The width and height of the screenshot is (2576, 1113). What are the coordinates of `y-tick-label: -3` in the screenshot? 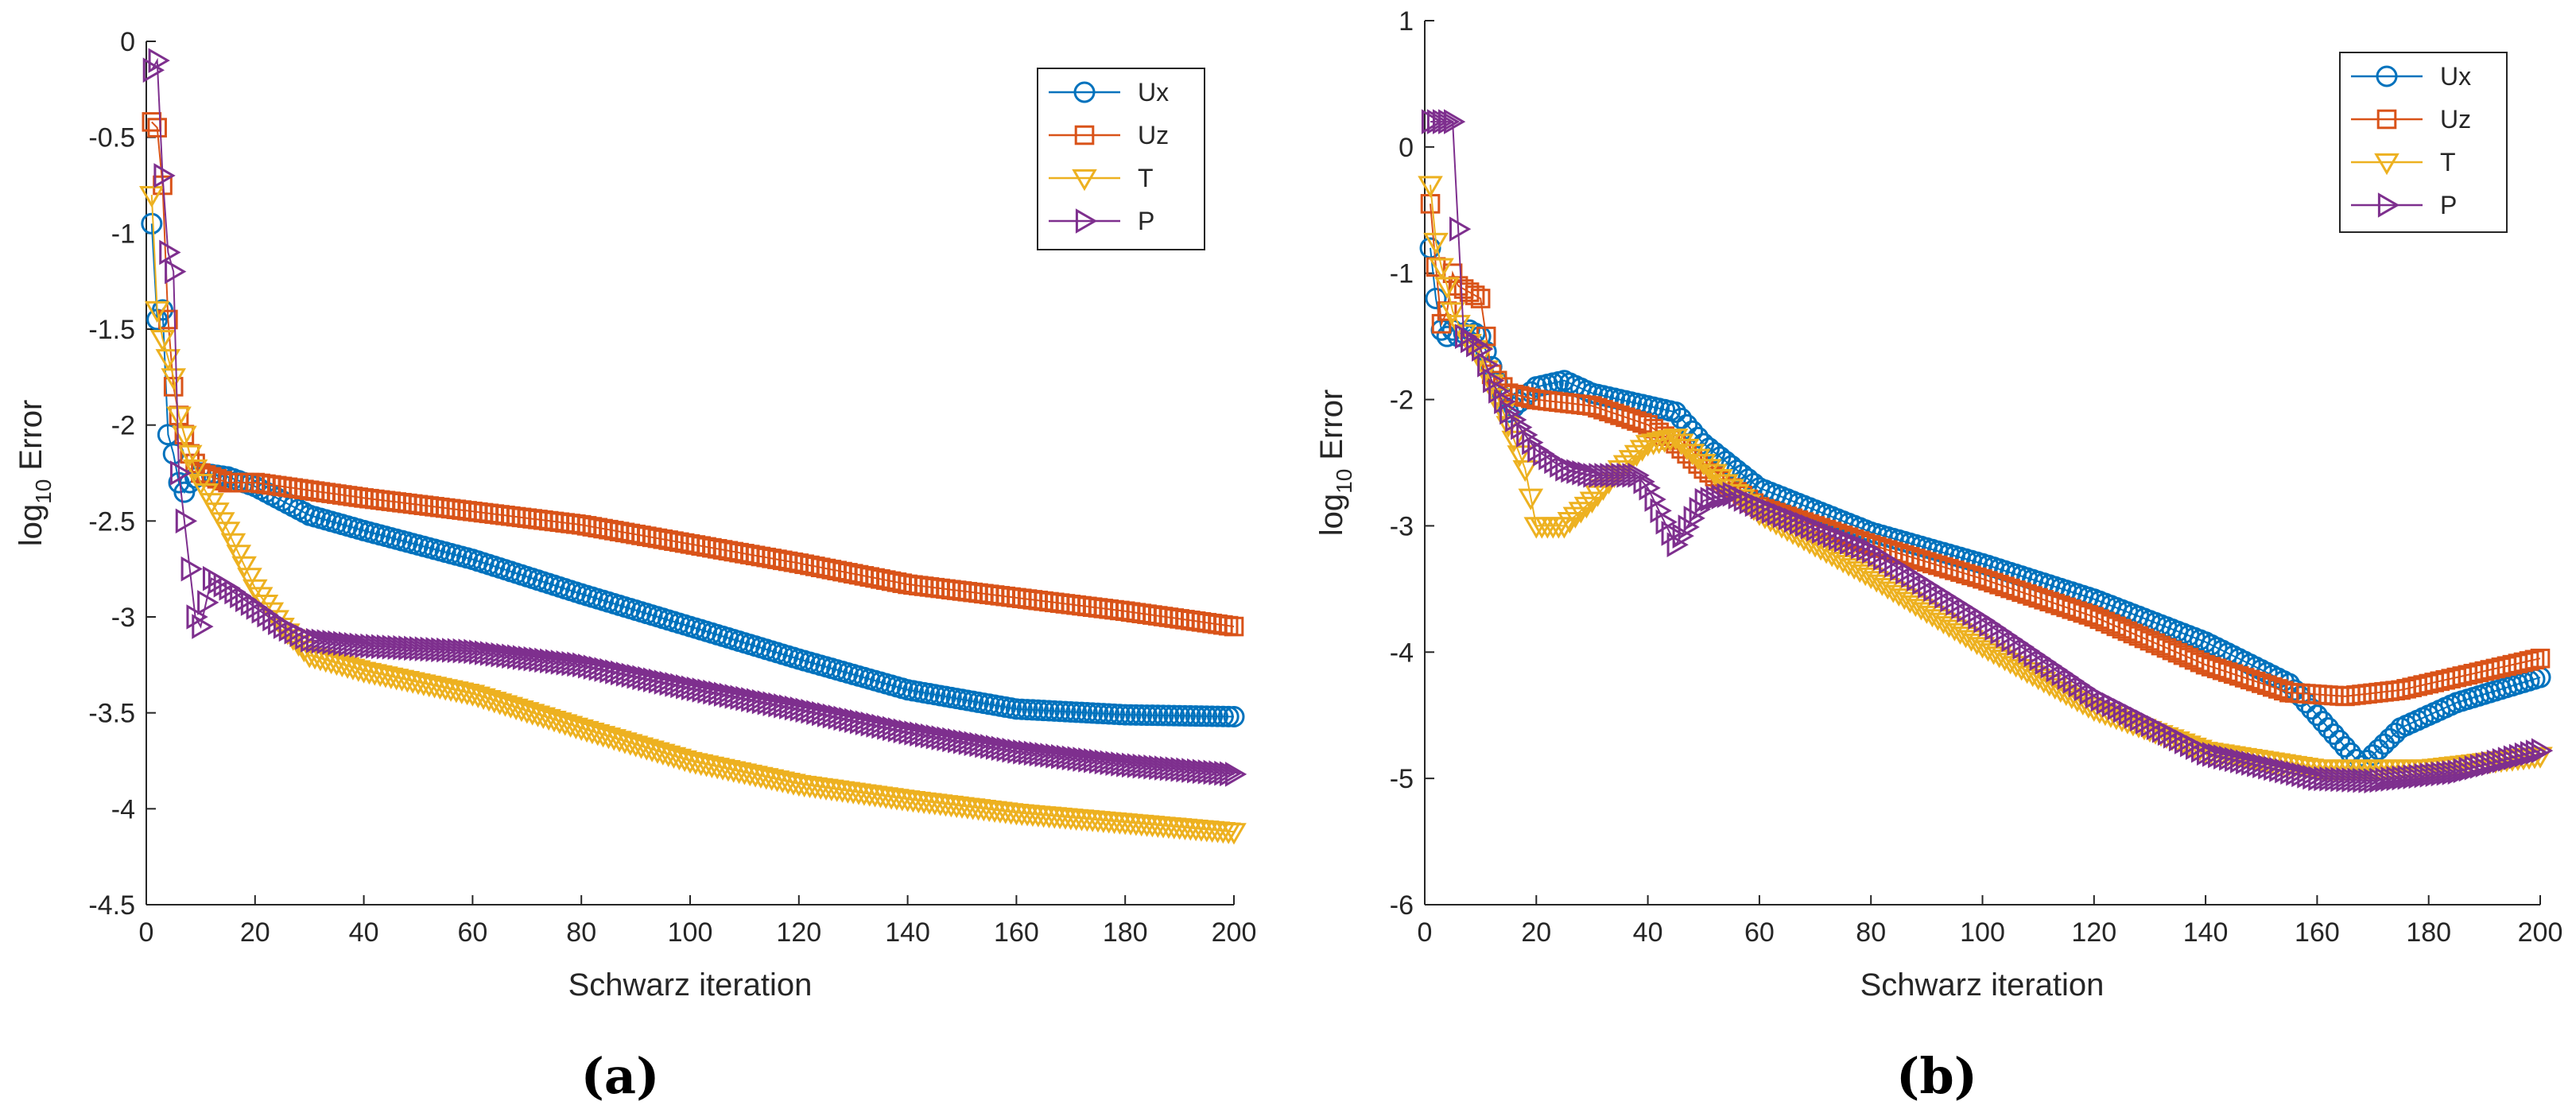 It's located at (1402, 526).